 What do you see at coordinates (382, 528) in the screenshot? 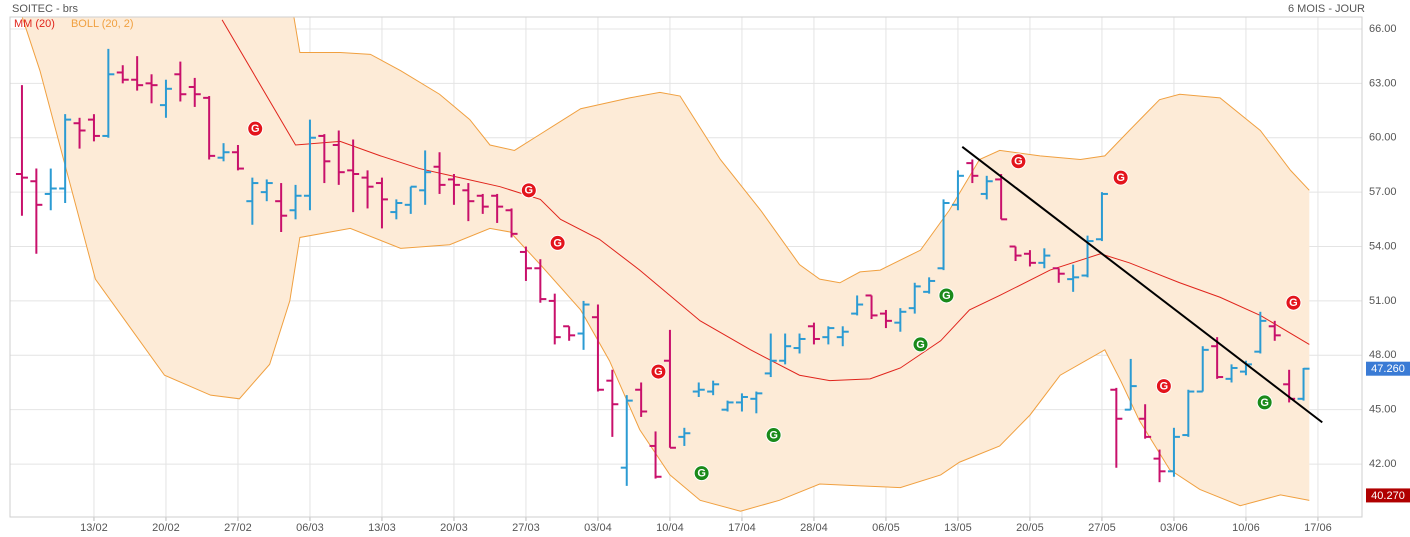
I see `x-tick-label: 13/03` at bounding box center [382, 528].